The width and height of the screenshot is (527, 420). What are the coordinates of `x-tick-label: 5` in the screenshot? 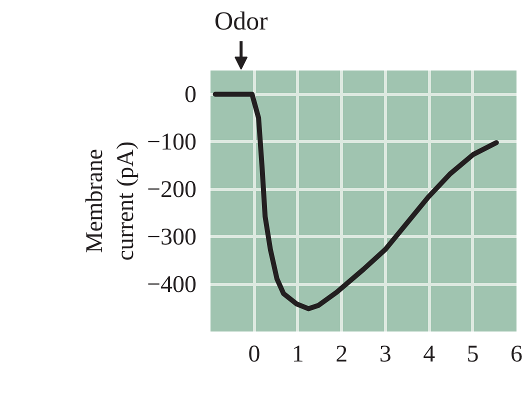 It's located at (472, 355).